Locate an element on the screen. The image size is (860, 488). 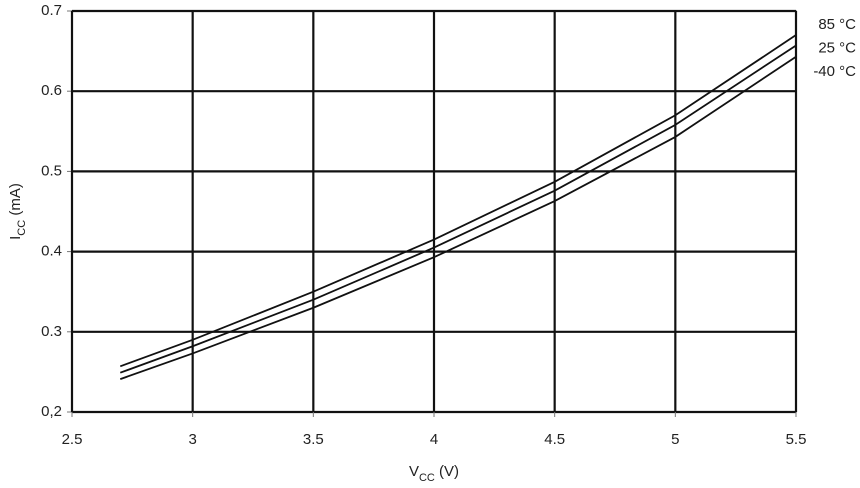
legend-label: 25 °C is located at coordinates (837, 47).